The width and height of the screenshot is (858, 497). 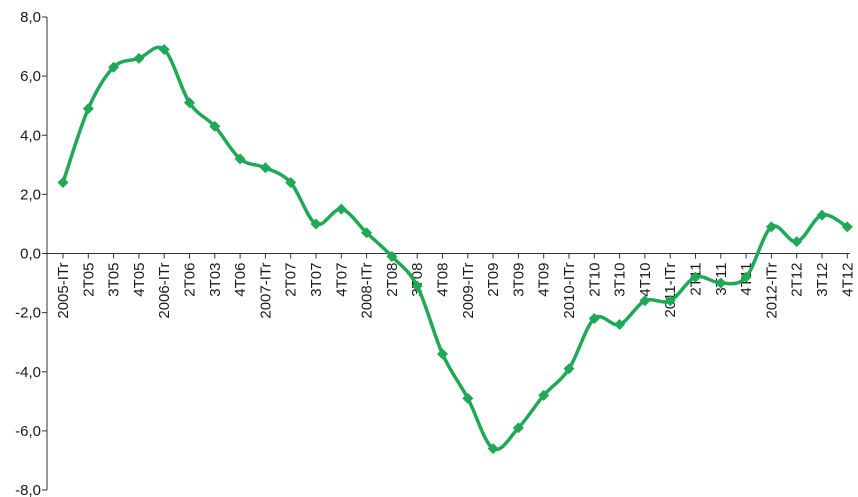 I want to click on x-tick-label: 2T05, so click(x=88, y=280).